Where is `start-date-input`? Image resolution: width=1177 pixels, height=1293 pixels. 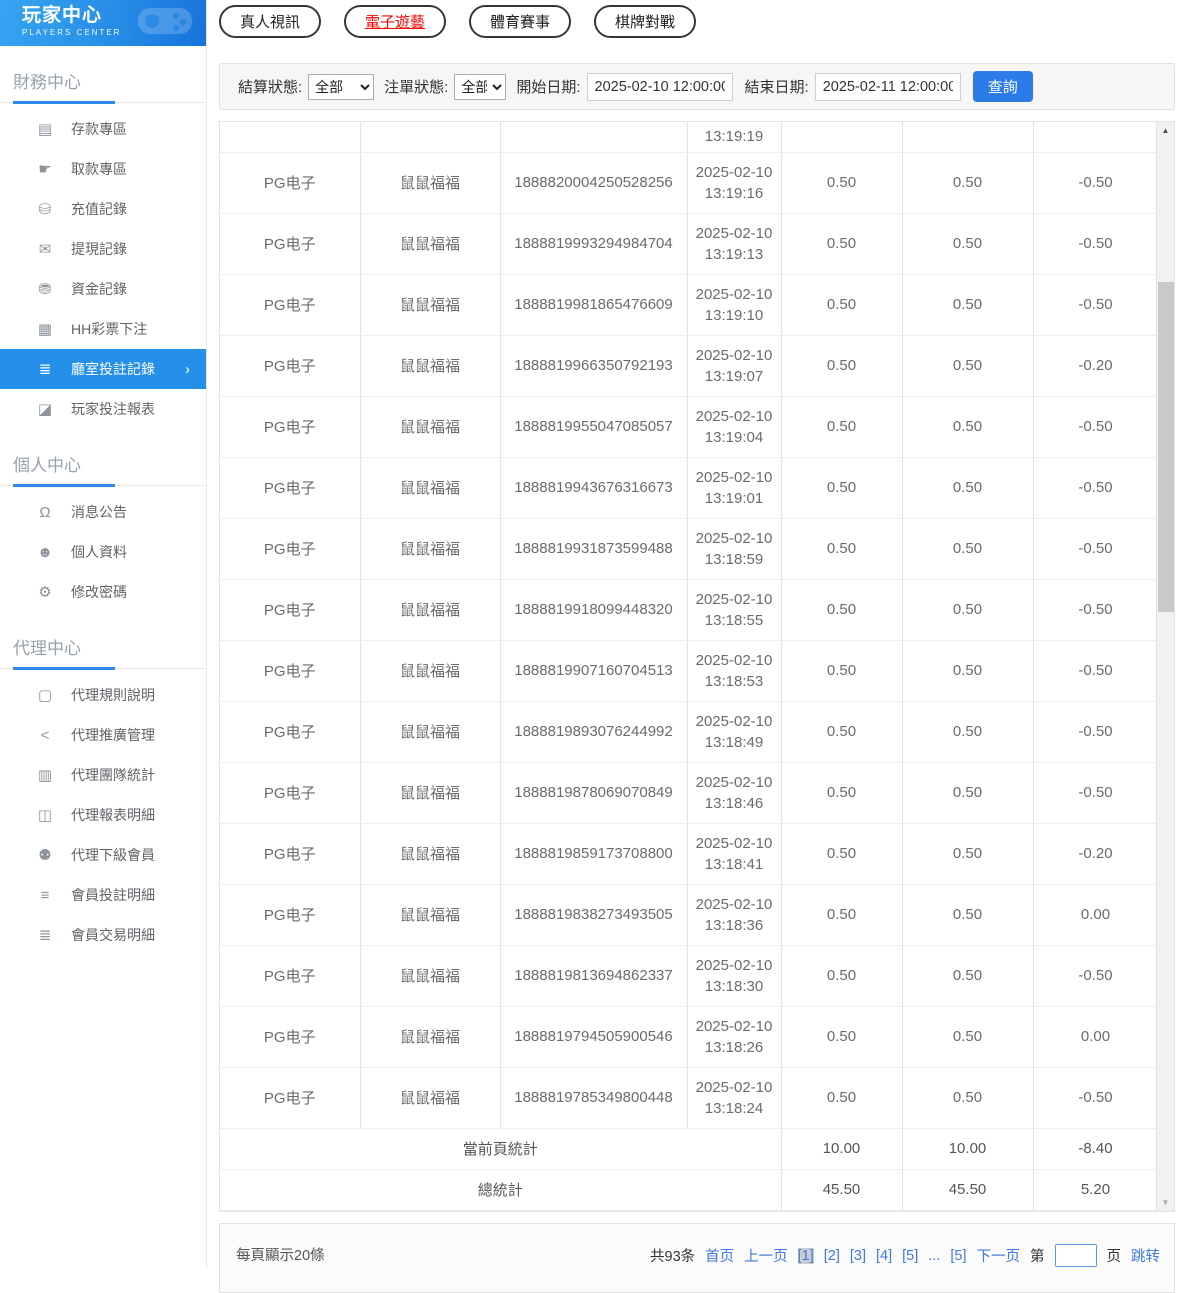 start-date-input is located at coordinates (659, 86).